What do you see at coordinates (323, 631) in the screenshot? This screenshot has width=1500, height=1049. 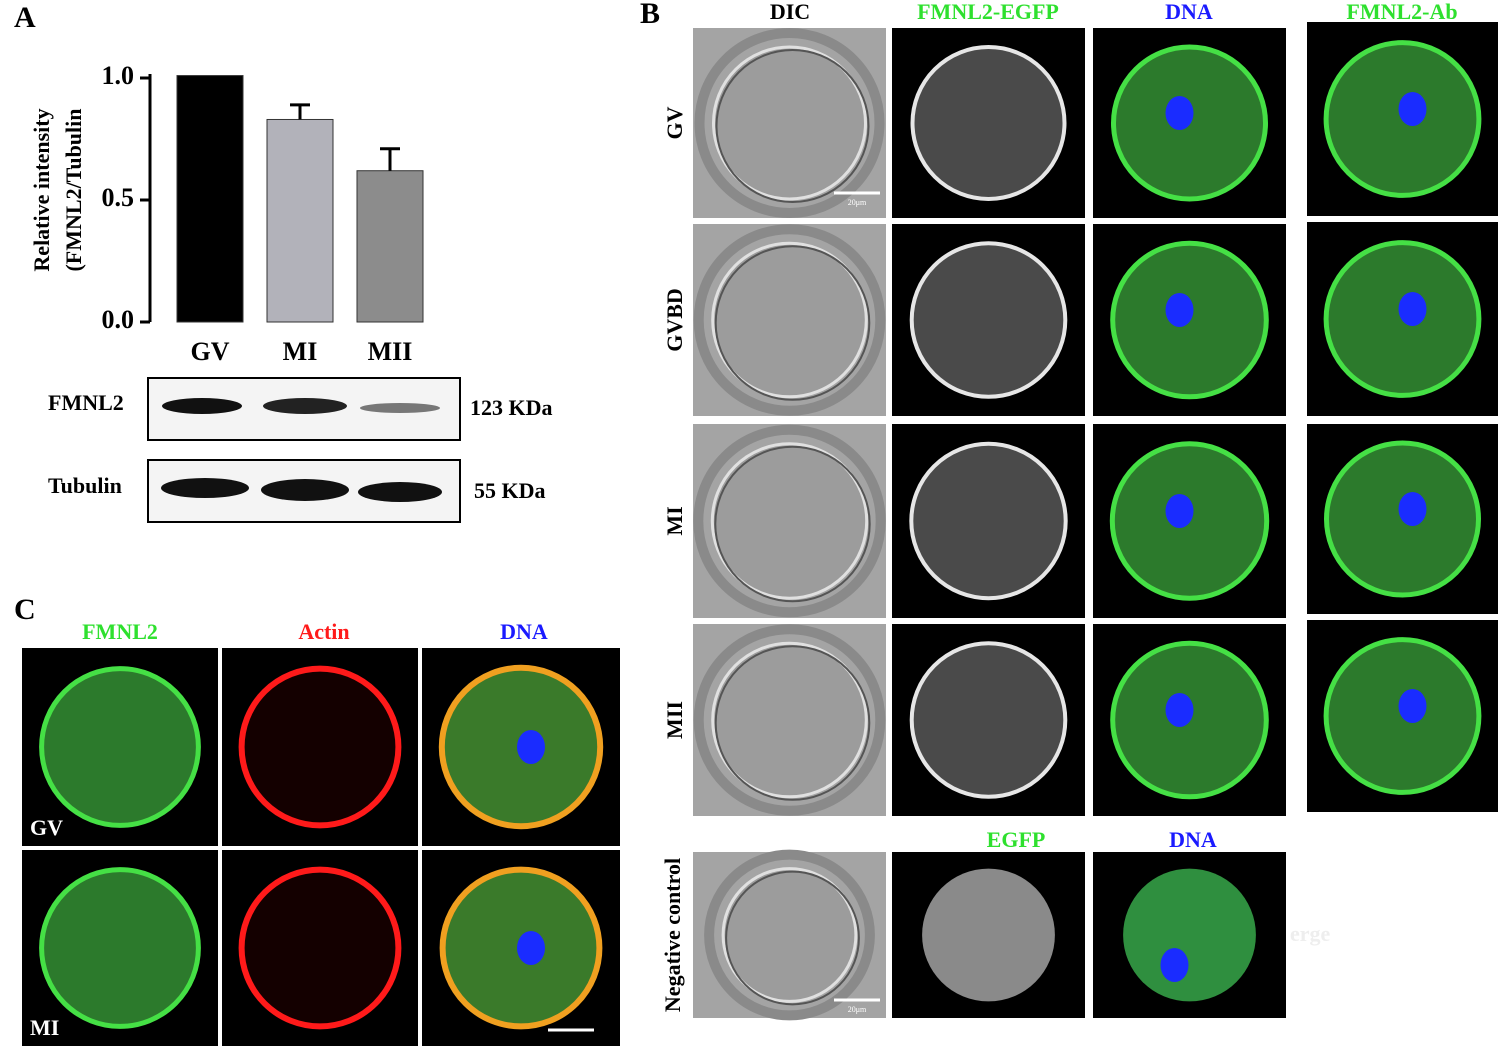 I see `column-header: Actin` at bounding box center [323, 631].